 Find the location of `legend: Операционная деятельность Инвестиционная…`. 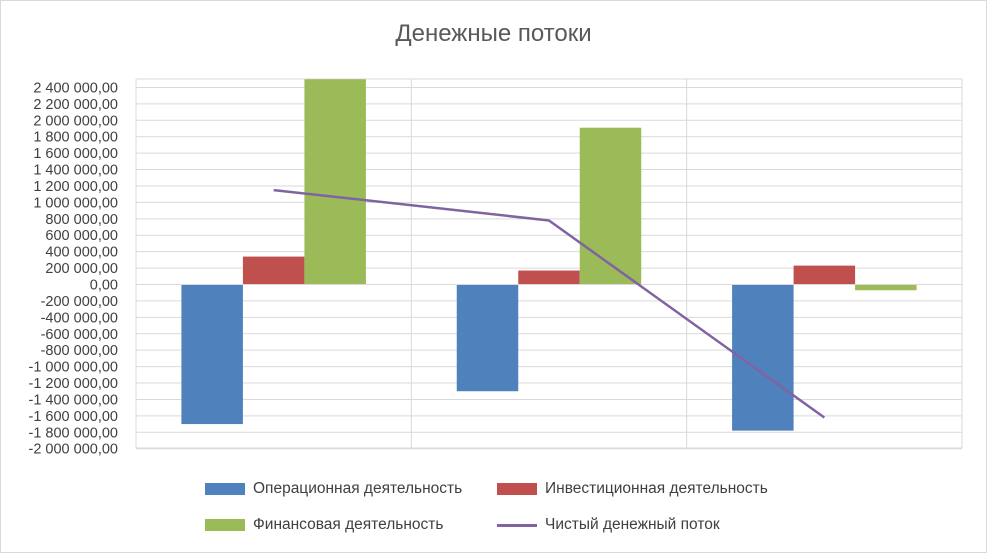

legend: Операционная деятельность Инвестиционная… is located at coordinates (493, 505).